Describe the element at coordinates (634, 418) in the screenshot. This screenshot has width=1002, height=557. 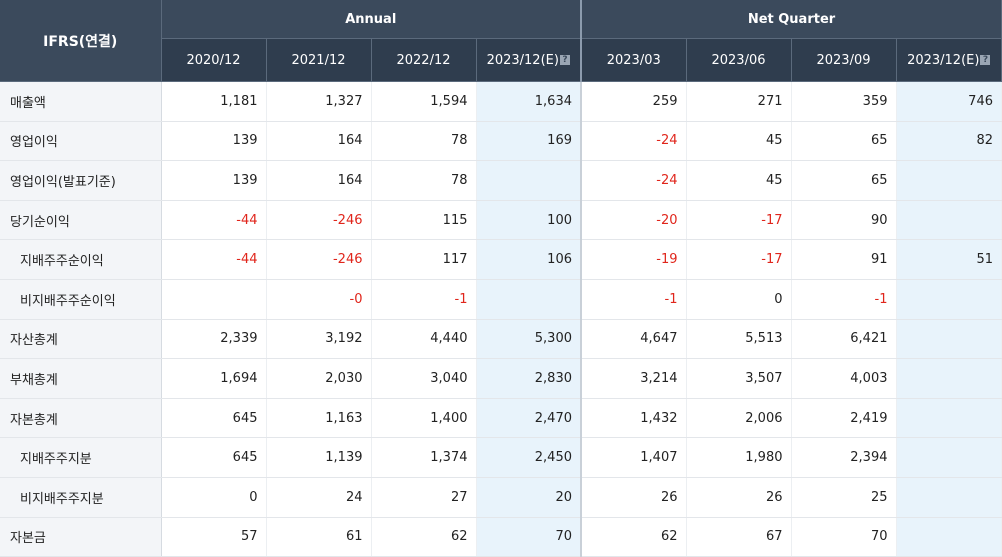
I see `value-cell: 1,432` at that location.